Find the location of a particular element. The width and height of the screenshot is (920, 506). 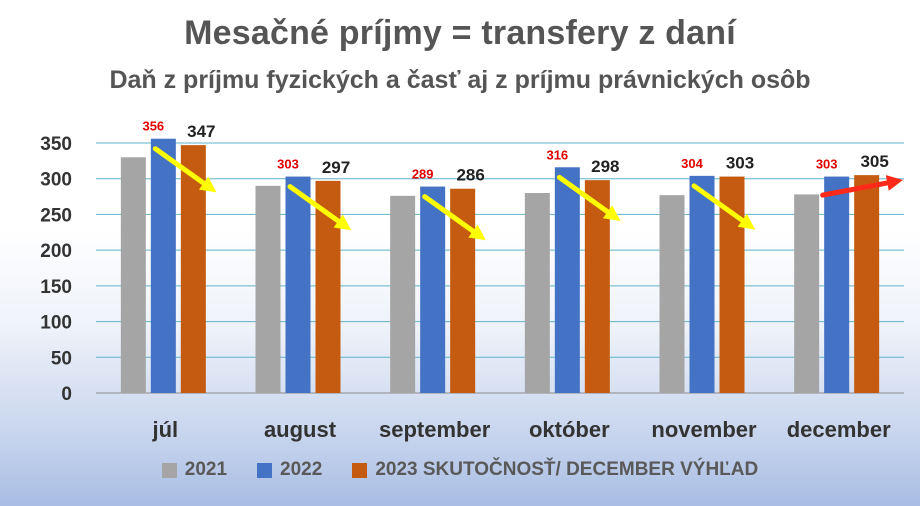

data-label: 289 is located at coordinates (423, 174).